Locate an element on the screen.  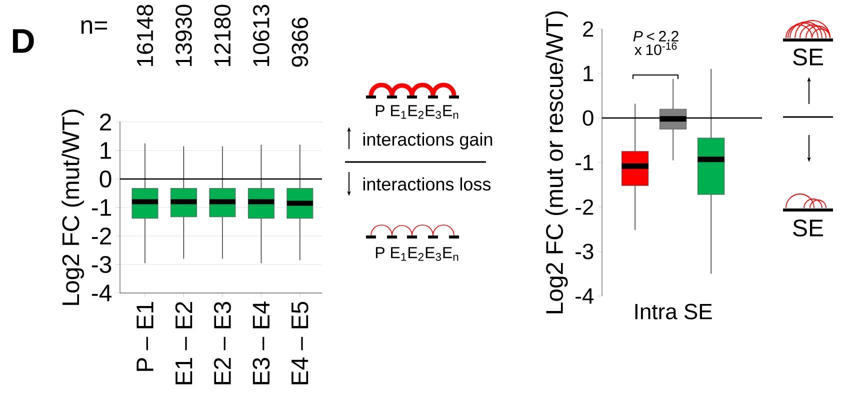
text: D is located at coordinates (23, 41).